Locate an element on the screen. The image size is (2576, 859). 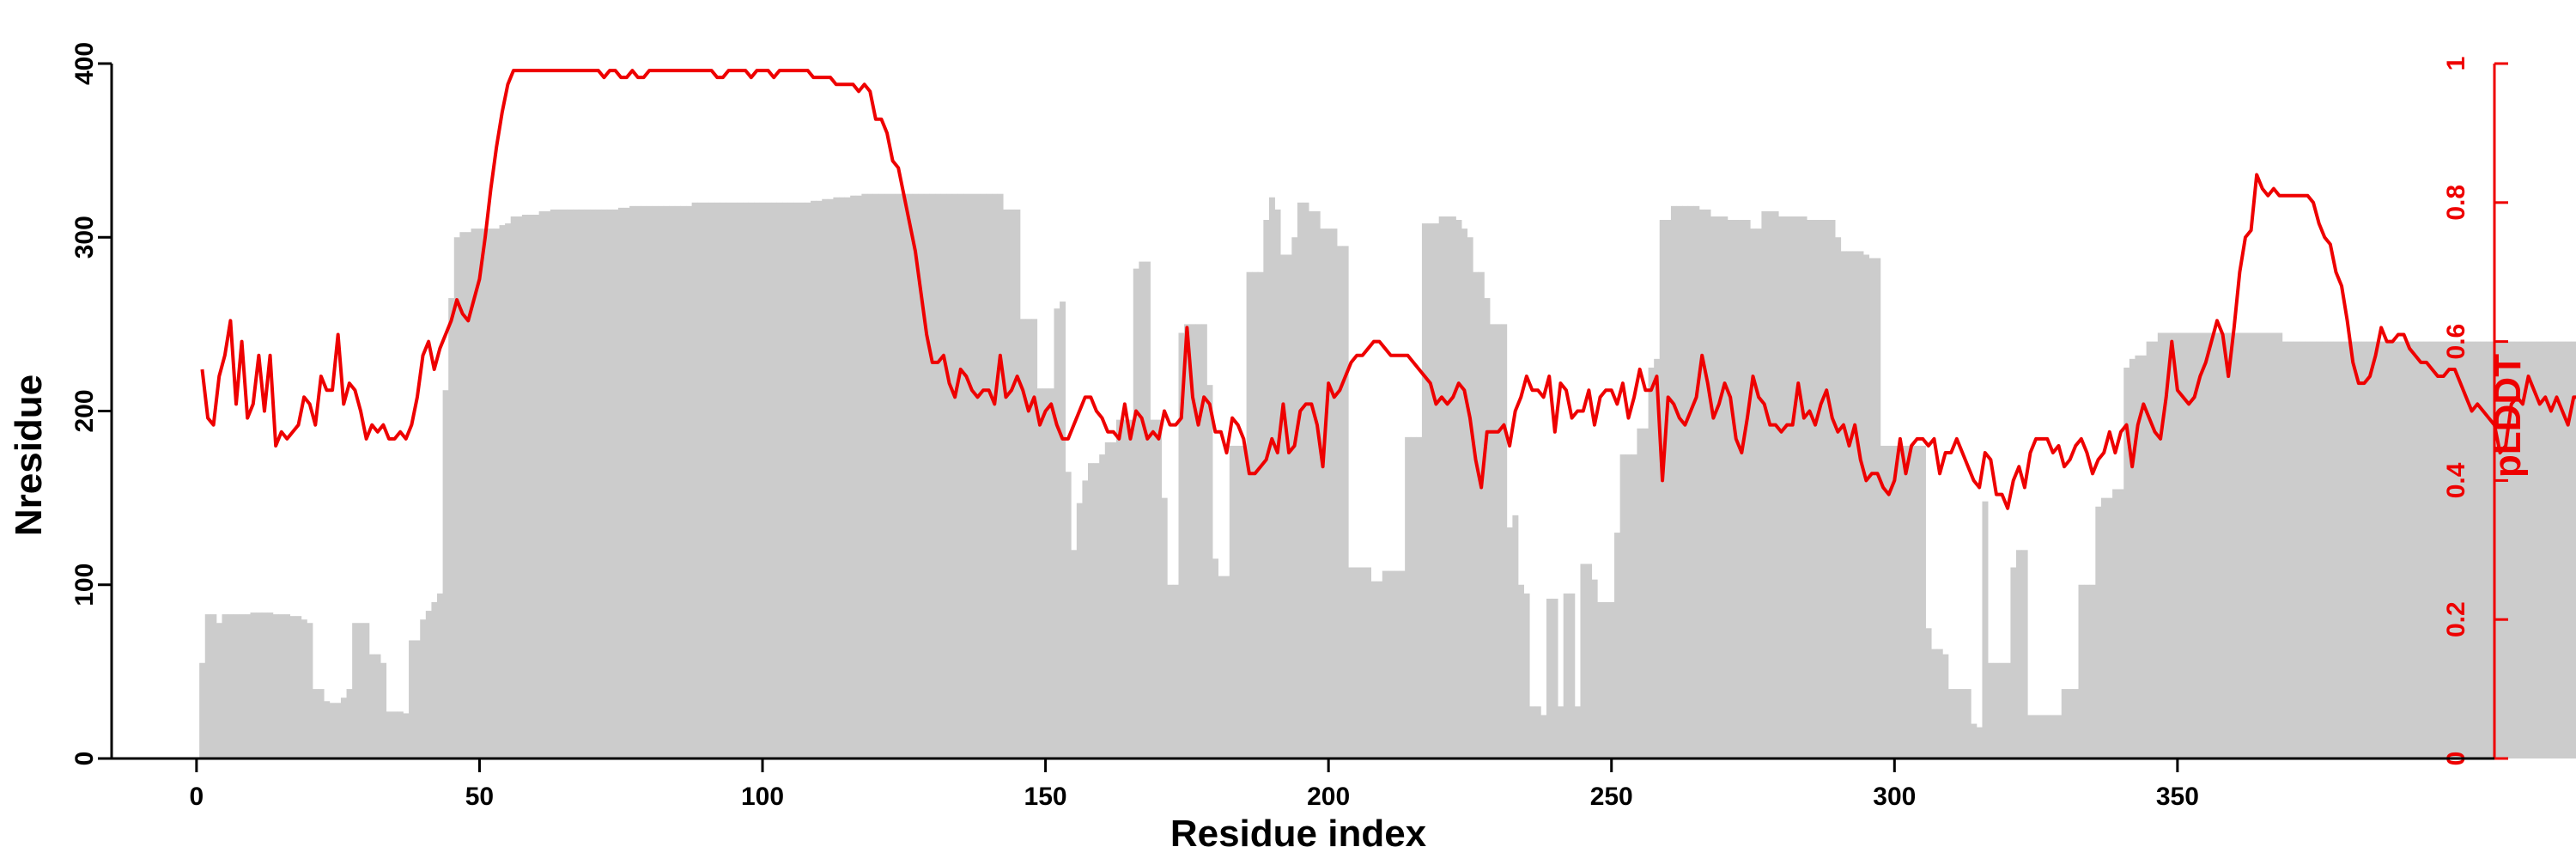
y-tick-label-left: 400 is located at coordinates (85, 64).